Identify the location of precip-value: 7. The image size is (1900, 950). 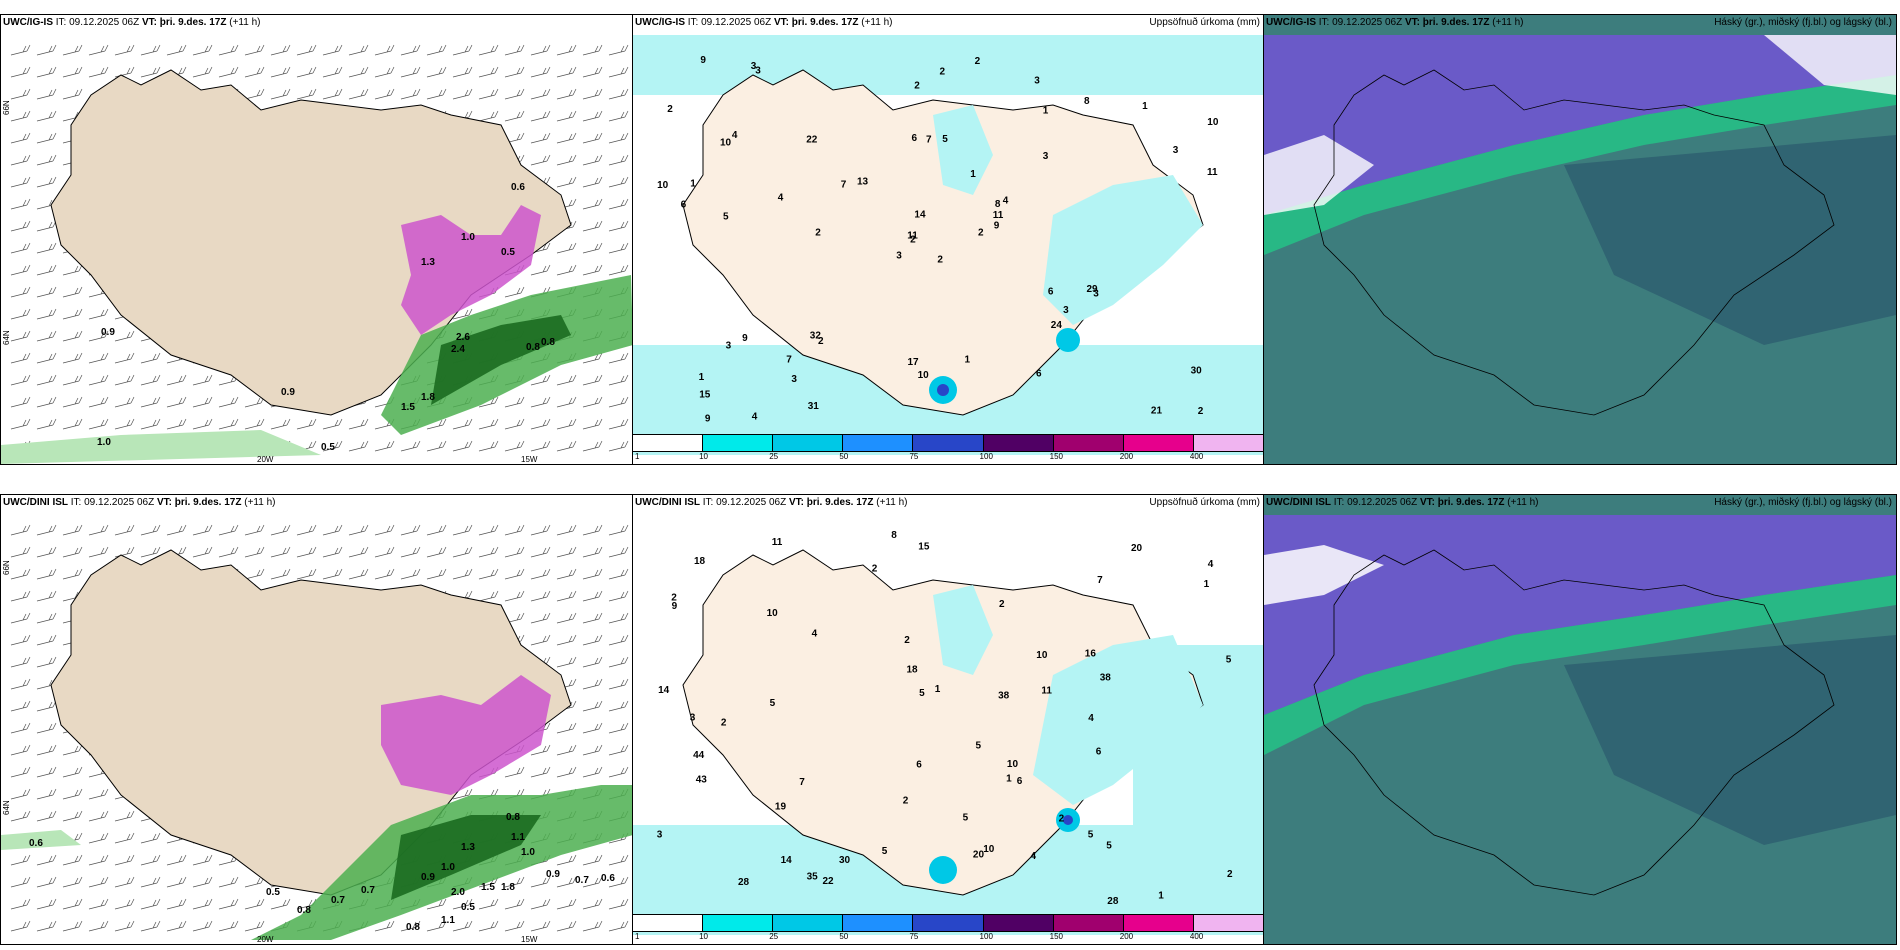
(802, 782).